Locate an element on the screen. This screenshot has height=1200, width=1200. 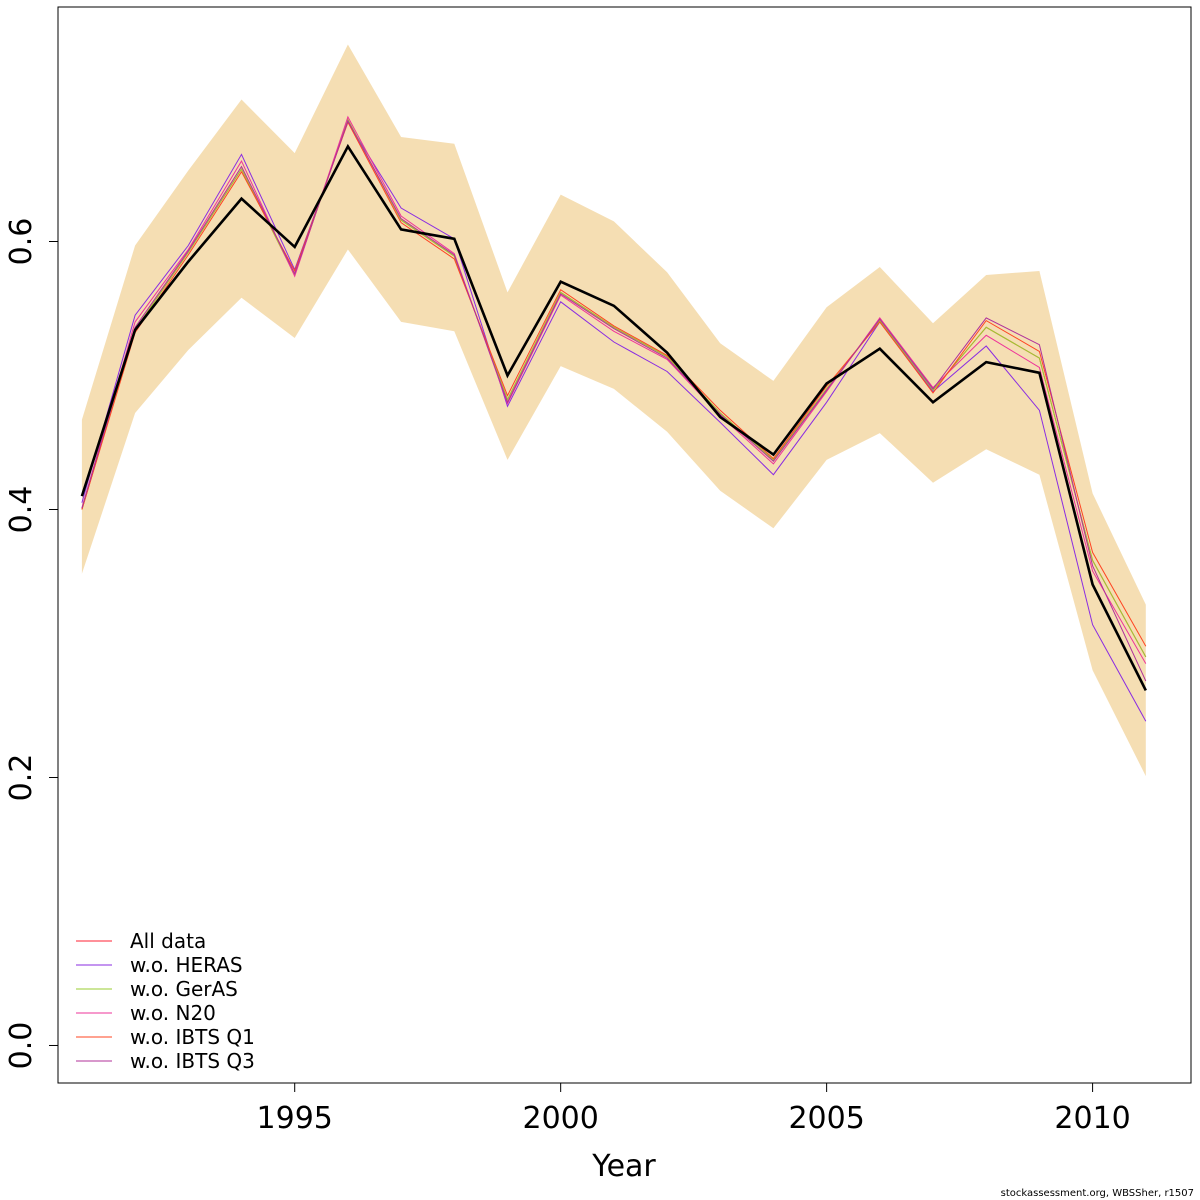
legend-label: All data is located at coordinates (168, 941).